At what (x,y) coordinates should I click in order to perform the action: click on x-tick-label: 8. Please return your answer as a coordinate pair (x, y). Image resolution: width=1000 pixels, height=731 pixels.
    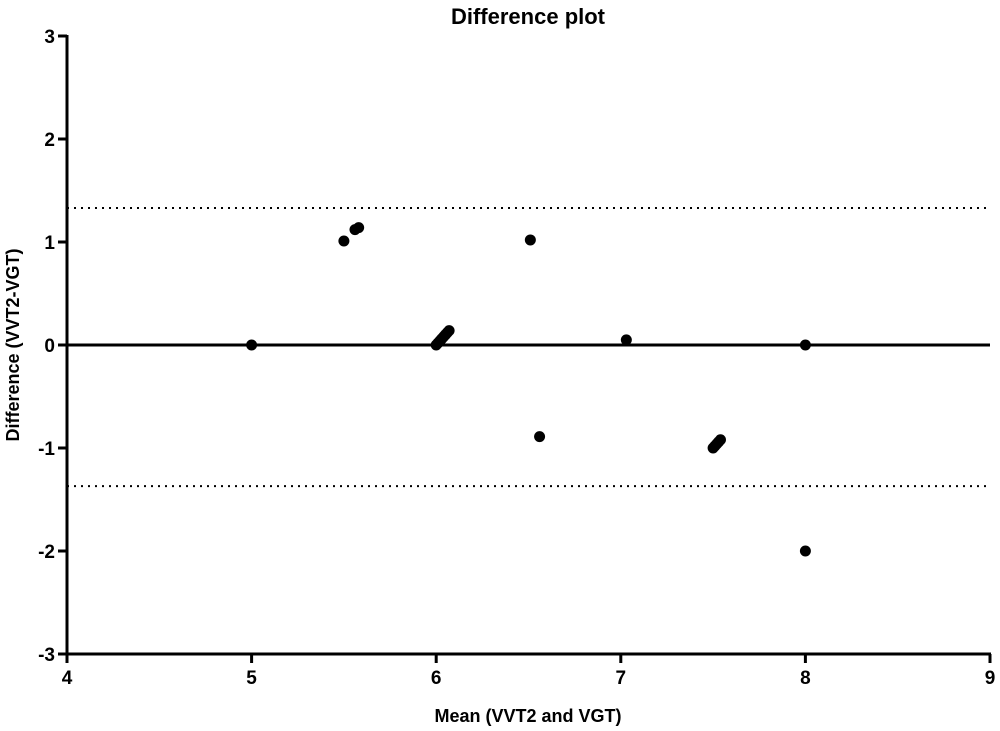
    Looking at the image, I should click on (805, 678).